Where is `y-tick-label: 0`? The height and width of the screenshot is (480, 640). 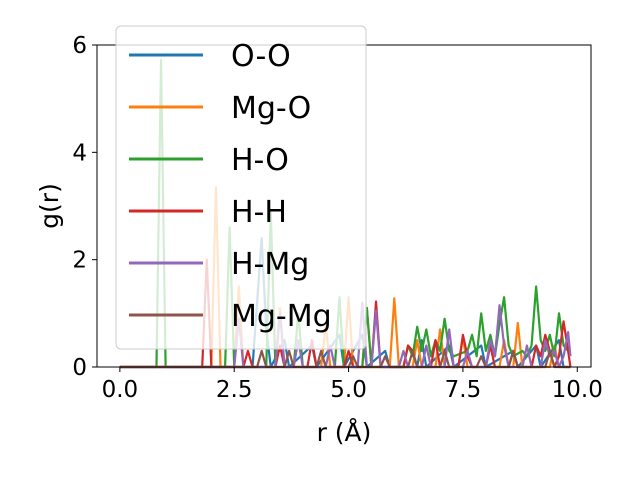
y-tick-label: 0 is located at coordinates (79, 368).